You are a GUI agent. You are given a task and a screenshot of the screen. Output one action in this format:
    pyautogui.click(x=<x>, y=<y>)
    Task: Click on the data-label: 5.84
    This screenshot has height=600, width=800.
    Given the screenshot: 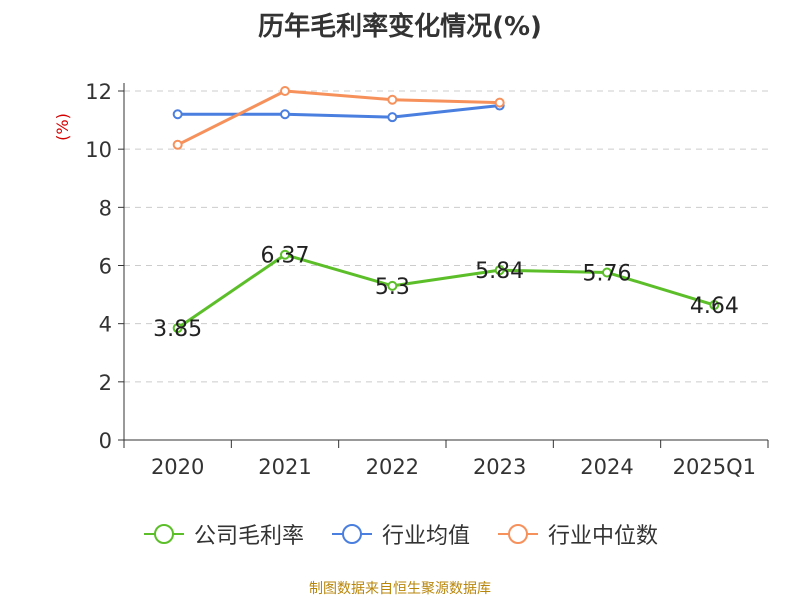 What is the action you would take?
    pyautogui.click(x=499, y=271)
    